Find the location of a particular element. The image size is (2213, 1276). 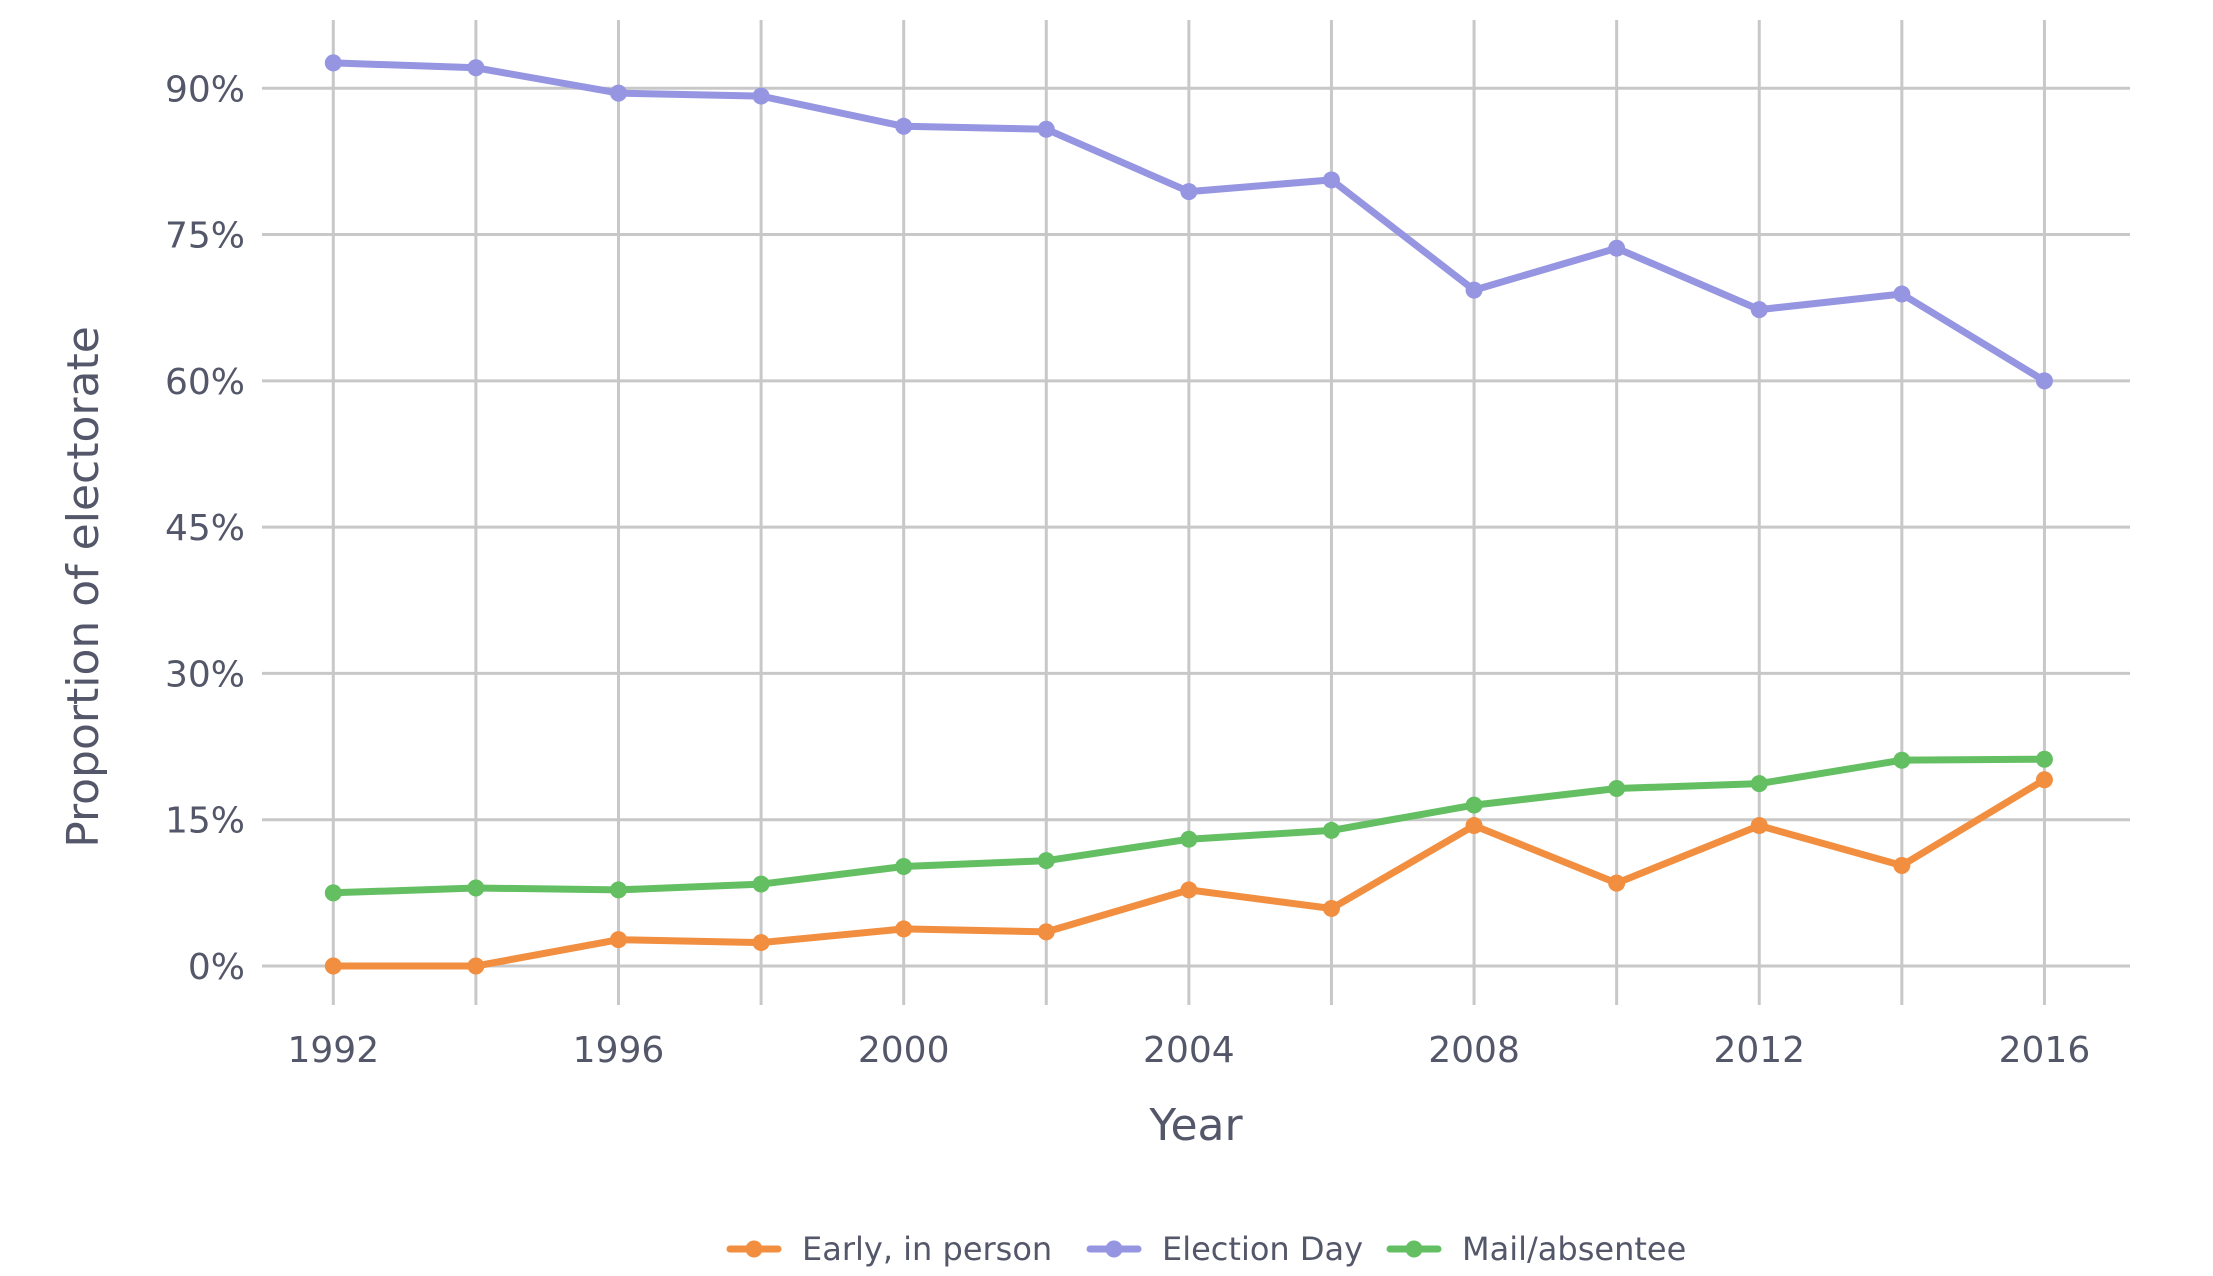

y-tick-label: 90% is located at coordinates (205, 89).